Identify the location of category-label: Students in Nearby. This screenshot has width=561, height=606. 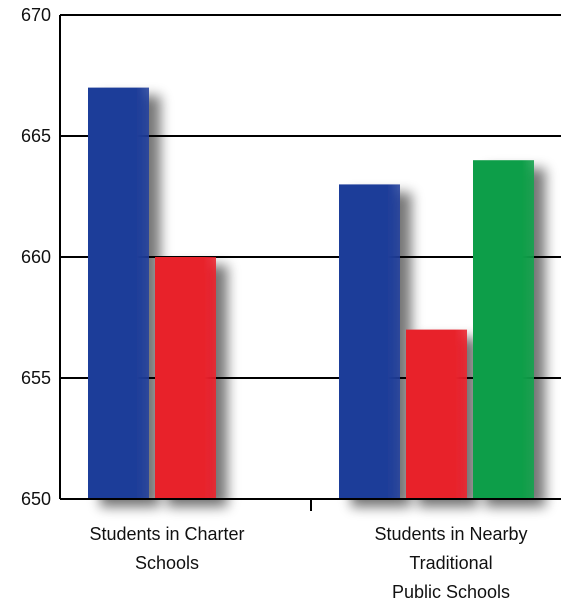
(450, 534).